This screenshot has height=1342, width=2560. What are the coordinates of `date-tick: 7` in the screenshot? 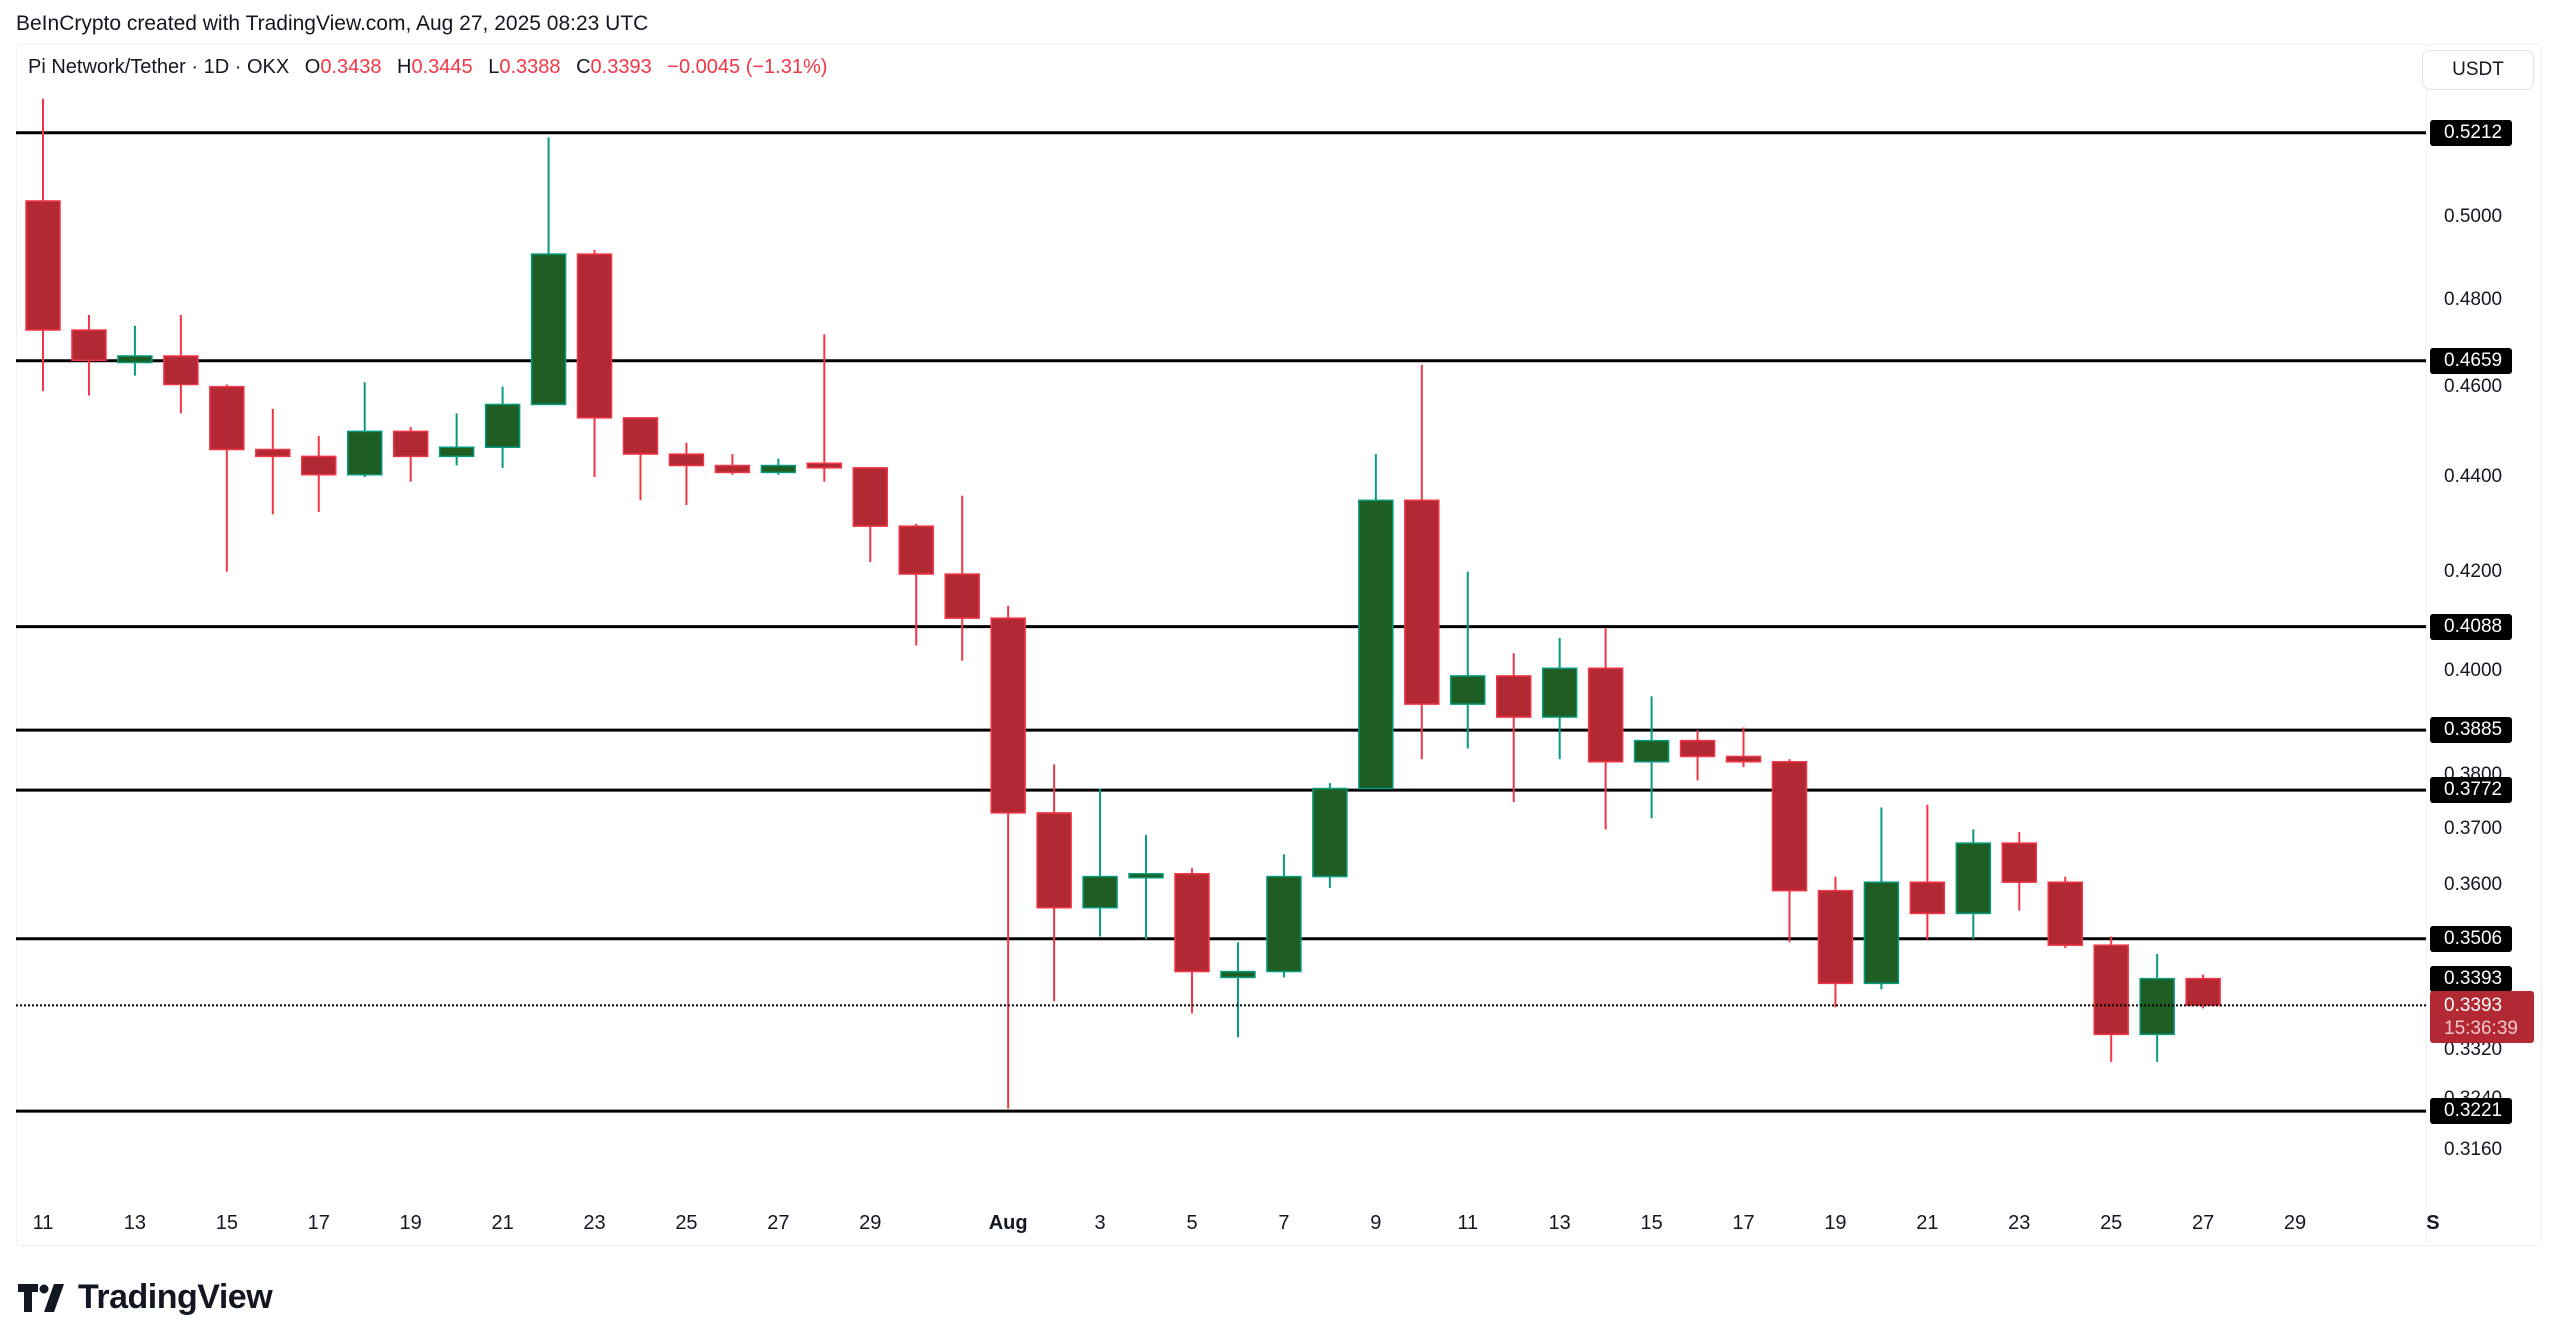 It's located at (1284, 1223).